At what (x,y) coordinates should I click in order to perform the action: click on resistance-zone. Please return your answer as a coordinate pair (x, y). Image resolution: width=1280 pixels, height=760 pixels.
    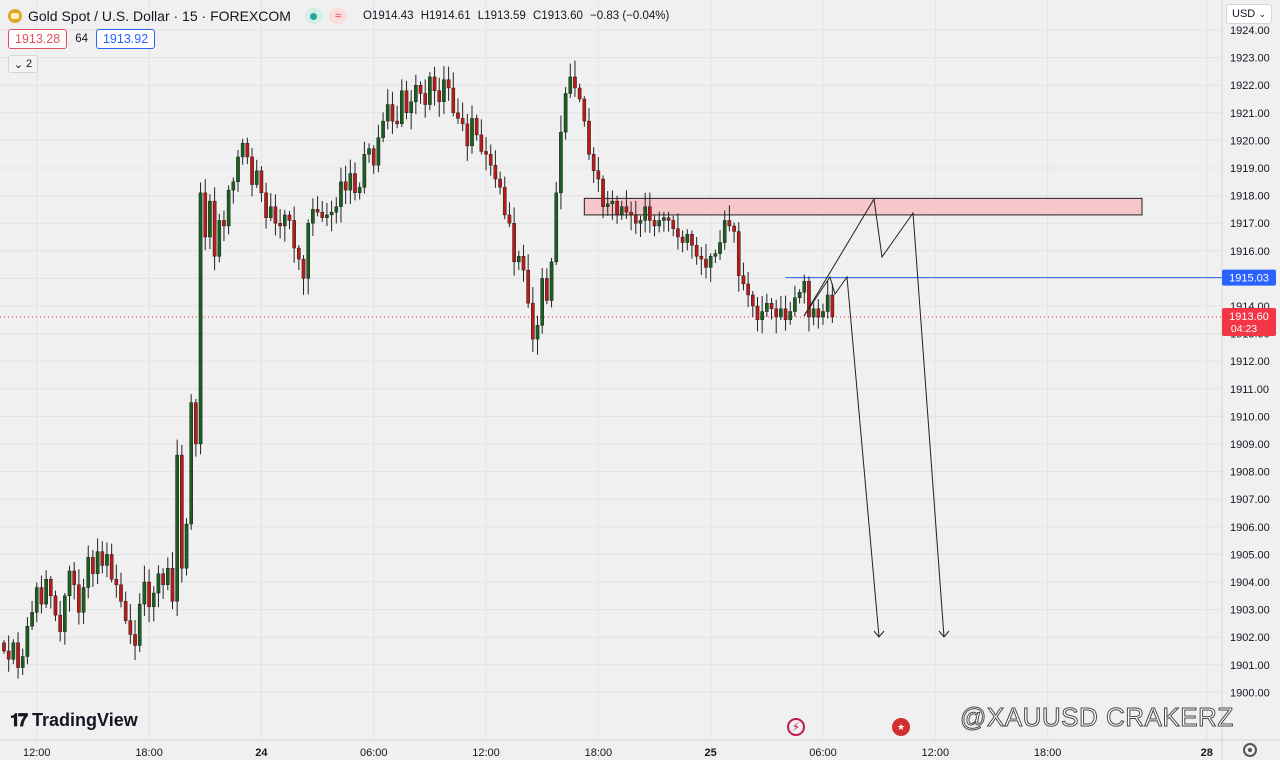
    Looking at the image, I should click on (863, 206).